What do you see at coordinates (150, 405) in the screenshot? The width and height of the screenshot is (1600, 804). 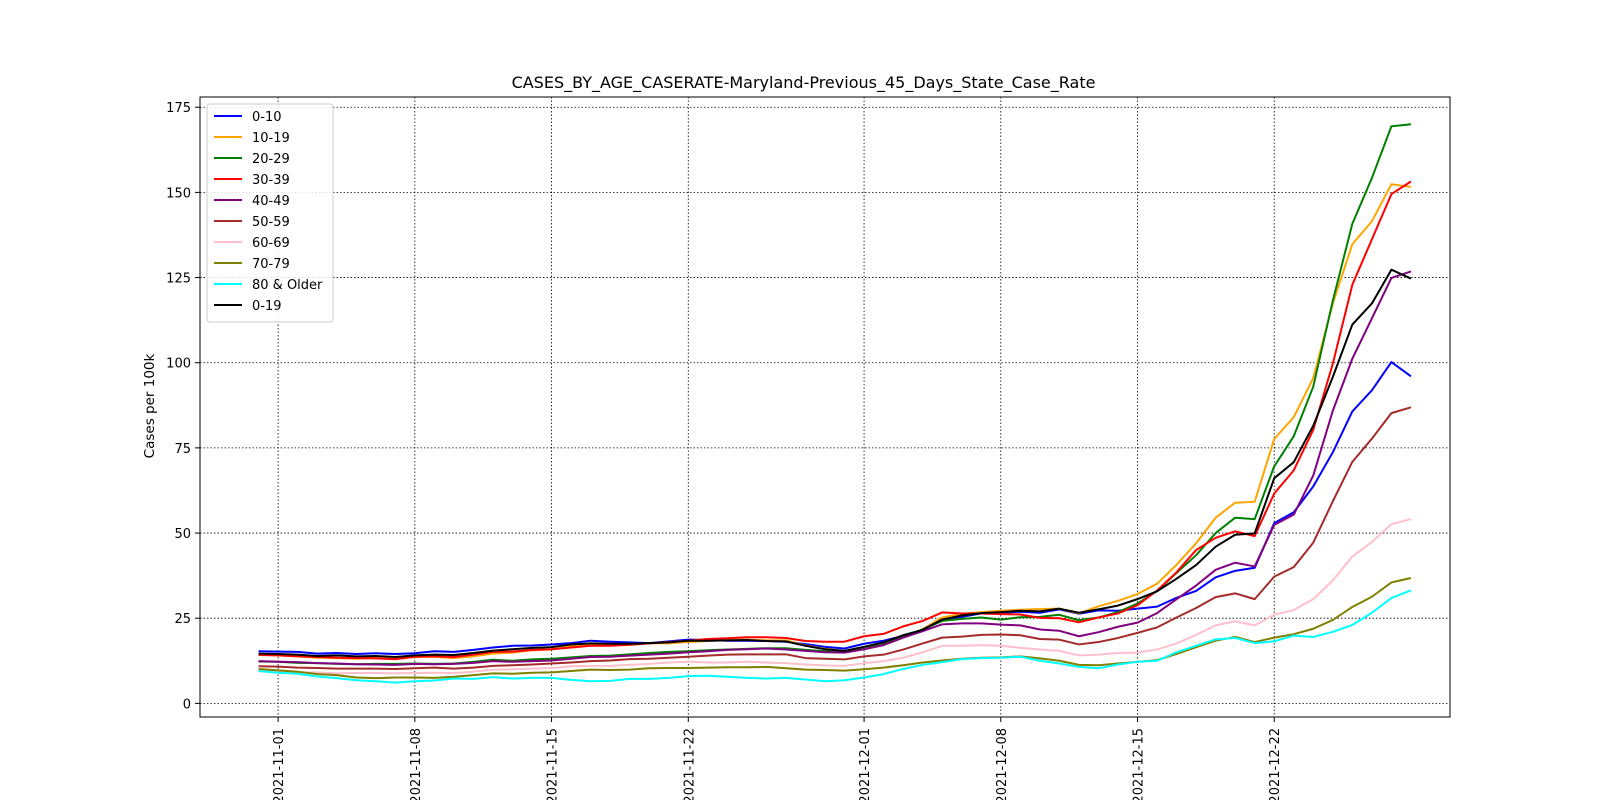 I see `y-axis-label: Cases per 100k` at bounding box center [150, 405].